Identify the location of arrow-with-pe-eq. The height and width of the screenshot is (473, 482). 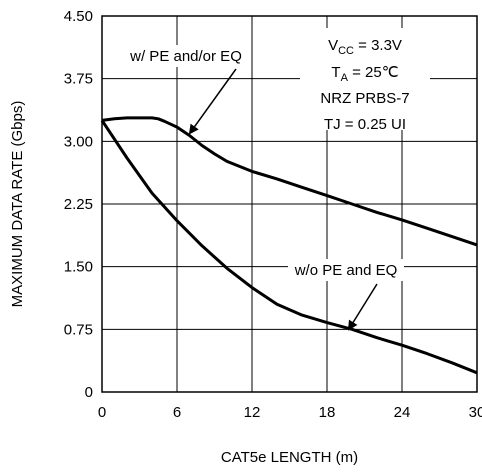
(212, 101).